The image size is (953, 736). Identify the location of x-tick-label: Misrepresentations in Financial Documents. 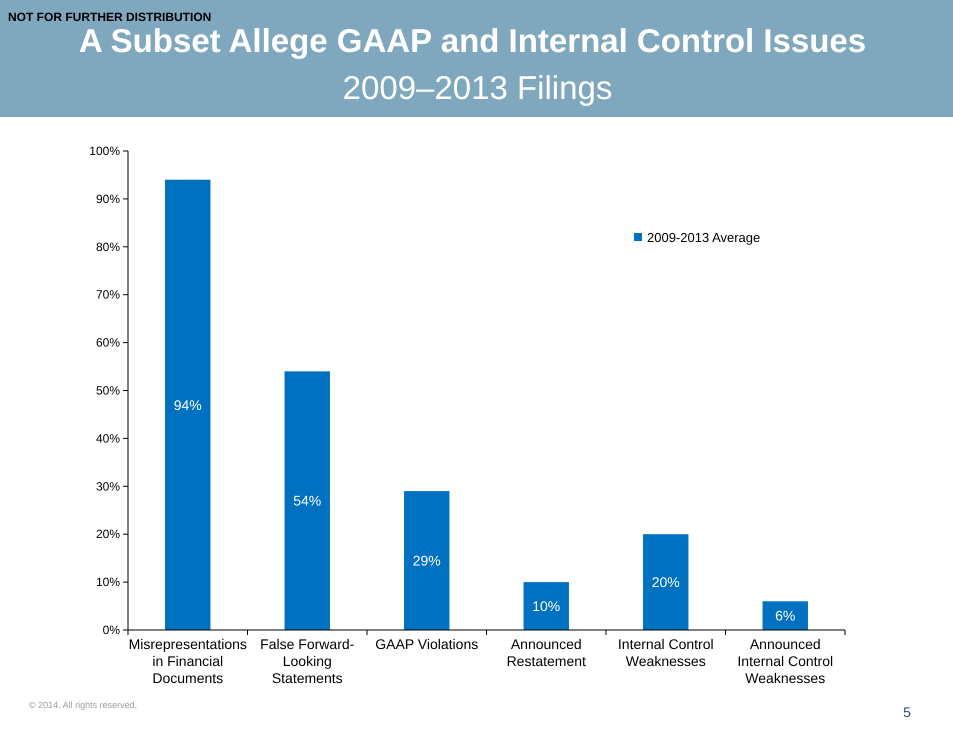
(187, 661).